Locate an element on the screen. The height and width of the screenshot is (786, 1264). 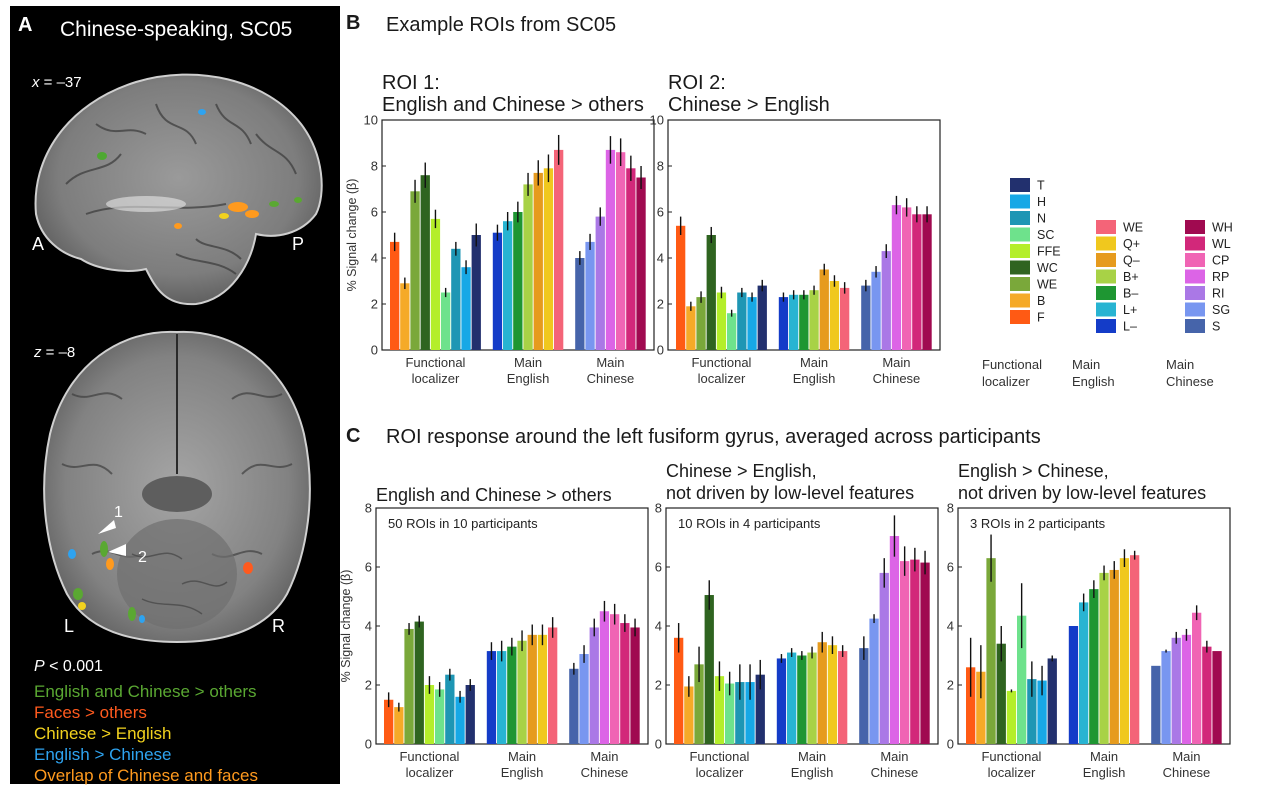
p-value: < 0.001 is located at coordinates (73, 666).